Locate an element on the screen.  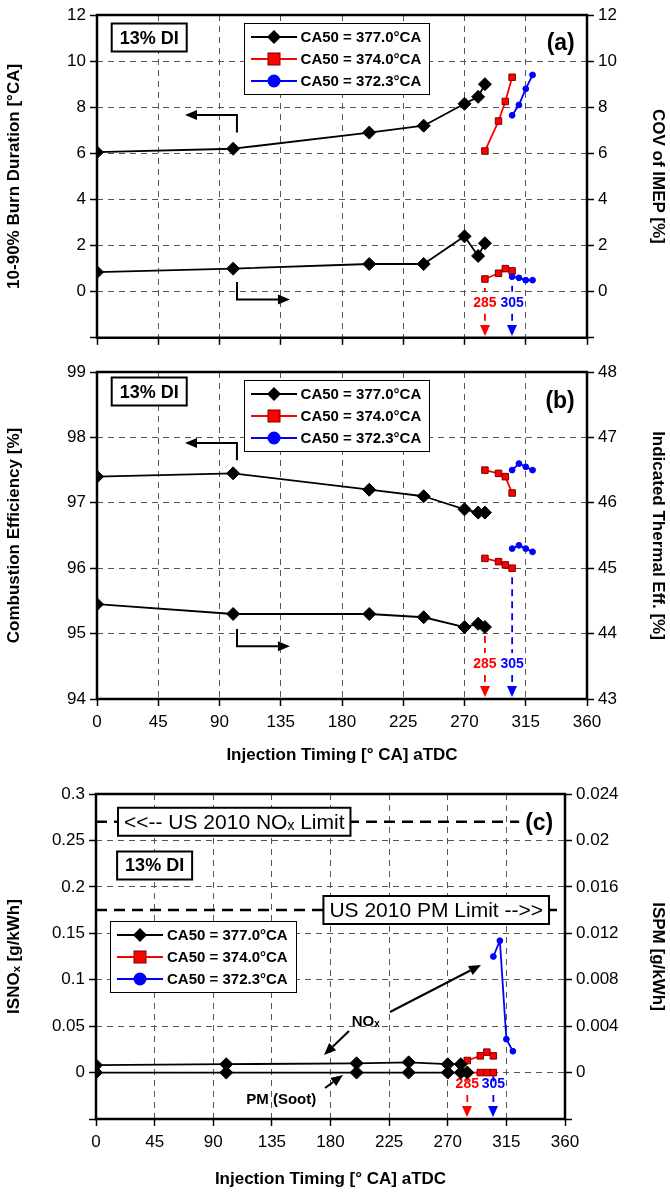
y2-tick-label: 12 is located at coordinates (607, 14).